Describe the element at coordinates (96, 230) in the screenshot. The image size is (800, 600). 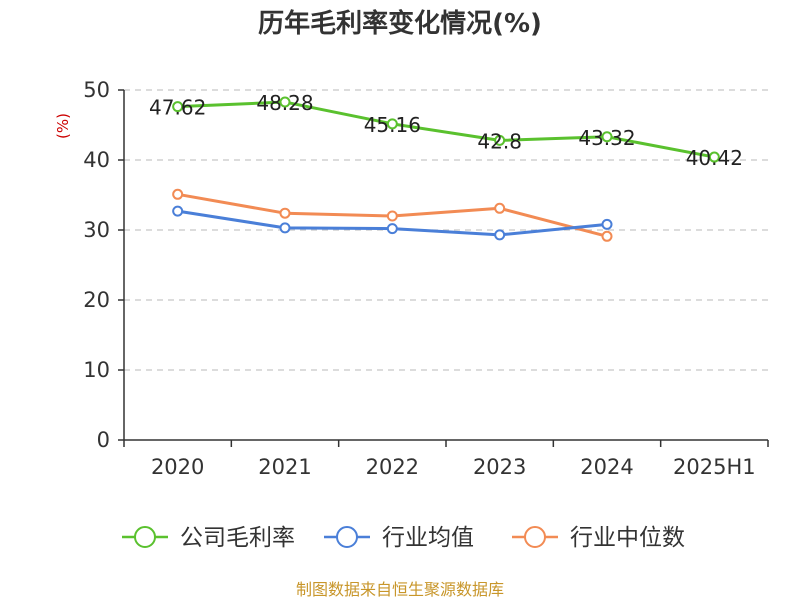
I see `y-tick-label: 30` at that location.